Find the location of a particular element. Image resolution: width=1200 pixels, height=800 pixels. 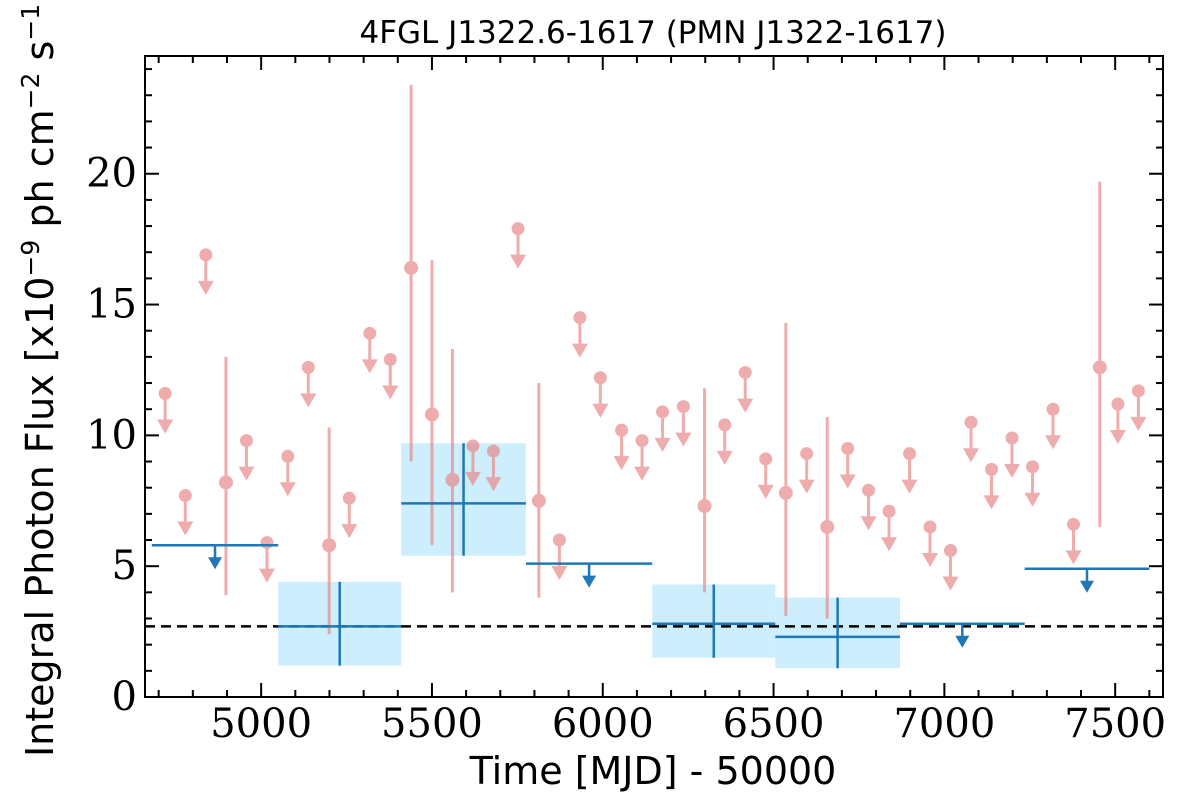

y-tick-label: 0 is located at coordinates (124, 697).